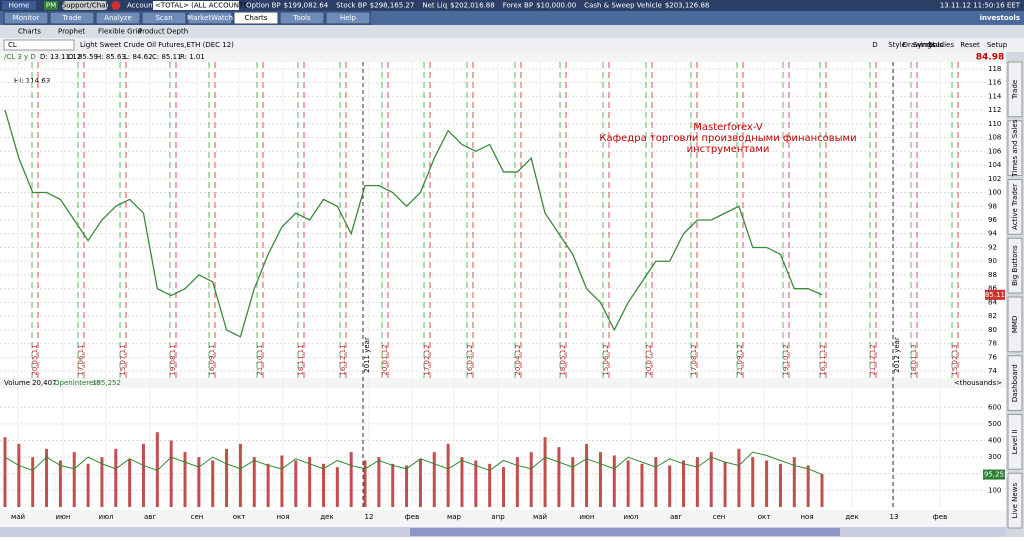  Describe the element at coordinates (83, 57) in the screenshot. I see `ohlc: O: 85.59` at that location.